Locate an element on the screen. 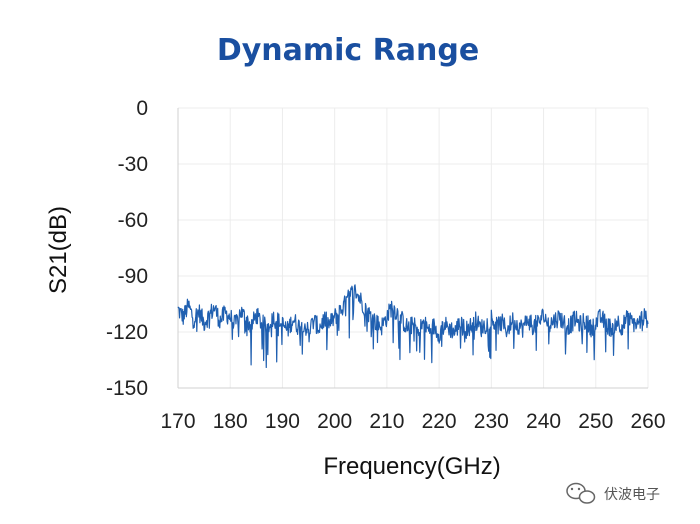 The height and width of the screenshot is (524, 700). x-tick-label: 220 is located at coordinates (439, 421).